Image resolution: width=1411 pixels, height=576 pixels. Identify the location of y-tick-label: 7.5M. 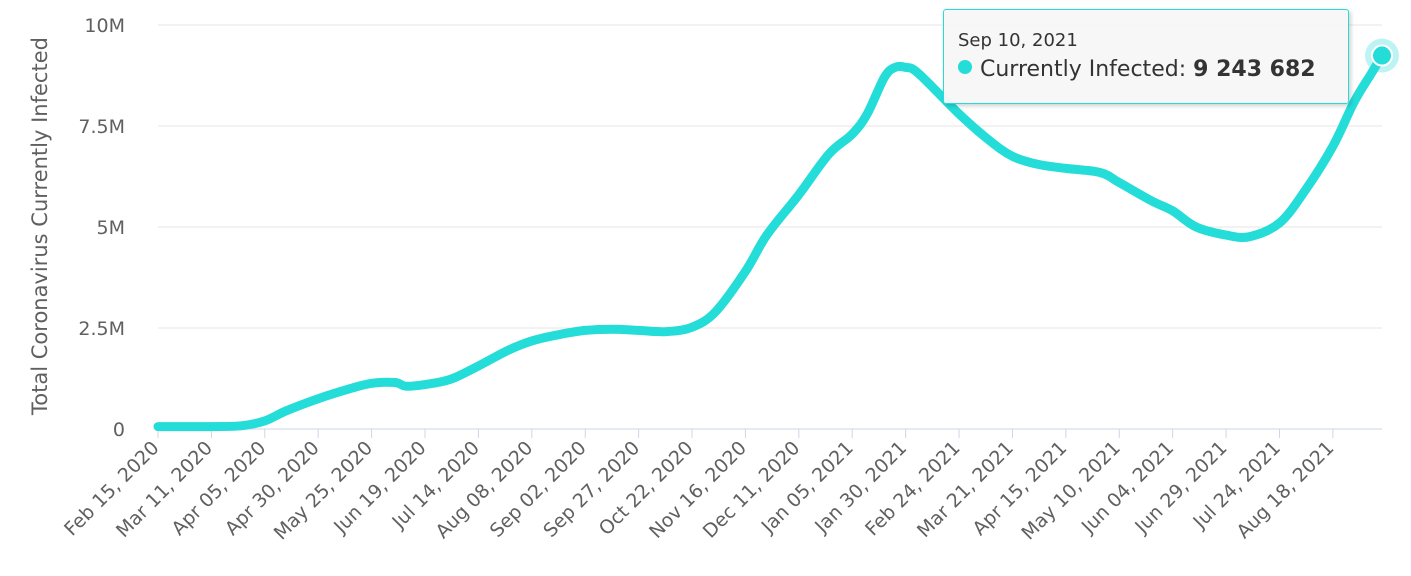
(101, 127).